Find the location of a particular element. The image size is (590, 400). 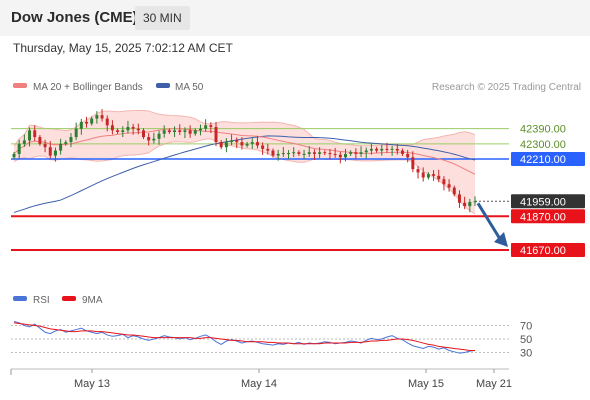

ma50-legend-label: MA 50 is located at coordinates (189, 87).